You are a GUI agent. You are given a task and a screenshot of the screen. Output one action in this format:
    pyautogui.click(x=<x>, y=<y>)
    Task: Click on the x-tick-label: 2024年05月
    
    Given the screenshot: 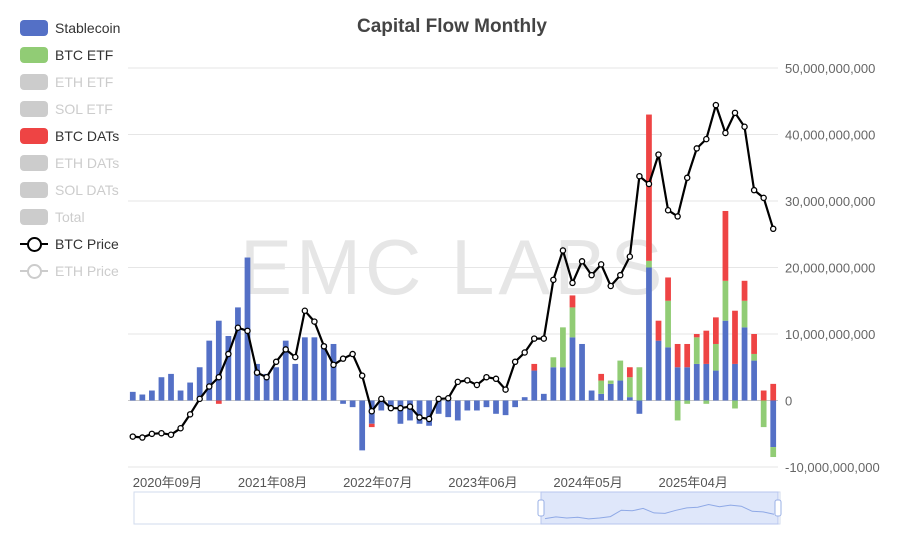 What is the action you would take?
    pyautogui.click(x=587, y=482)
    